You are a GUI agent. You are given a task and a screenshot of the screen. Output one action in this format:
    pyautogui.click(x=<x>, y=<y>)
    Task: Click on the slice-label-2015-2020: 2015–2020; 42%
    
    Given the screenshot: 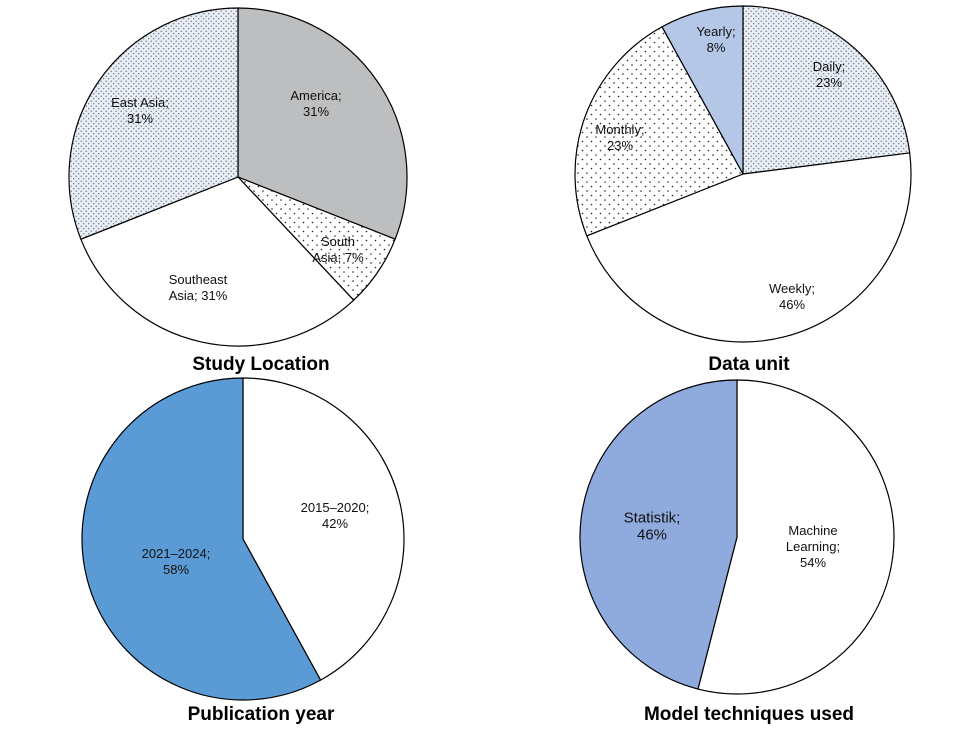 What is the action you would take?
    pyautogui.click(x=335, y=515)
    